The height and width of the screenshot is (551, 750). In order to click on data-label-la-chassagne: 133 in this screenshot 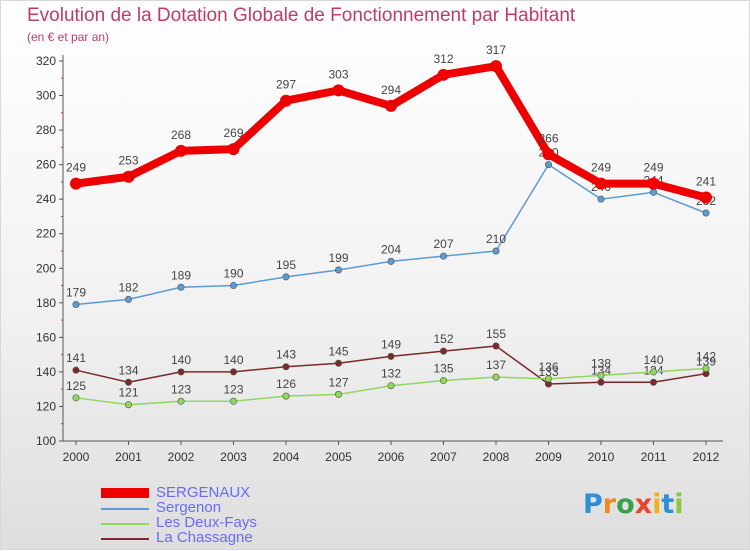, I will do `click(548, 372)`.